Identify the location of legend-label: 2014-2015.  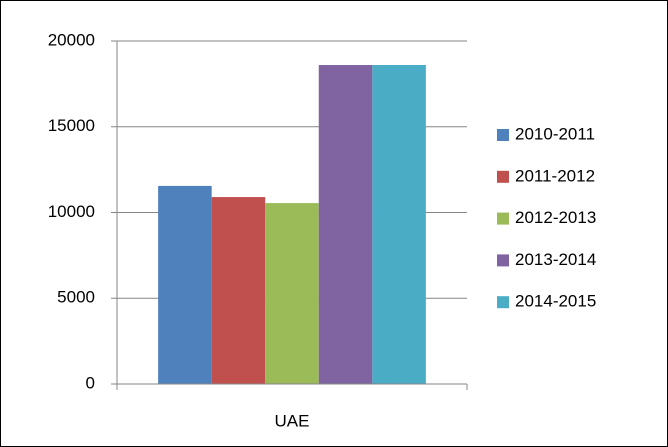
(555, 301).